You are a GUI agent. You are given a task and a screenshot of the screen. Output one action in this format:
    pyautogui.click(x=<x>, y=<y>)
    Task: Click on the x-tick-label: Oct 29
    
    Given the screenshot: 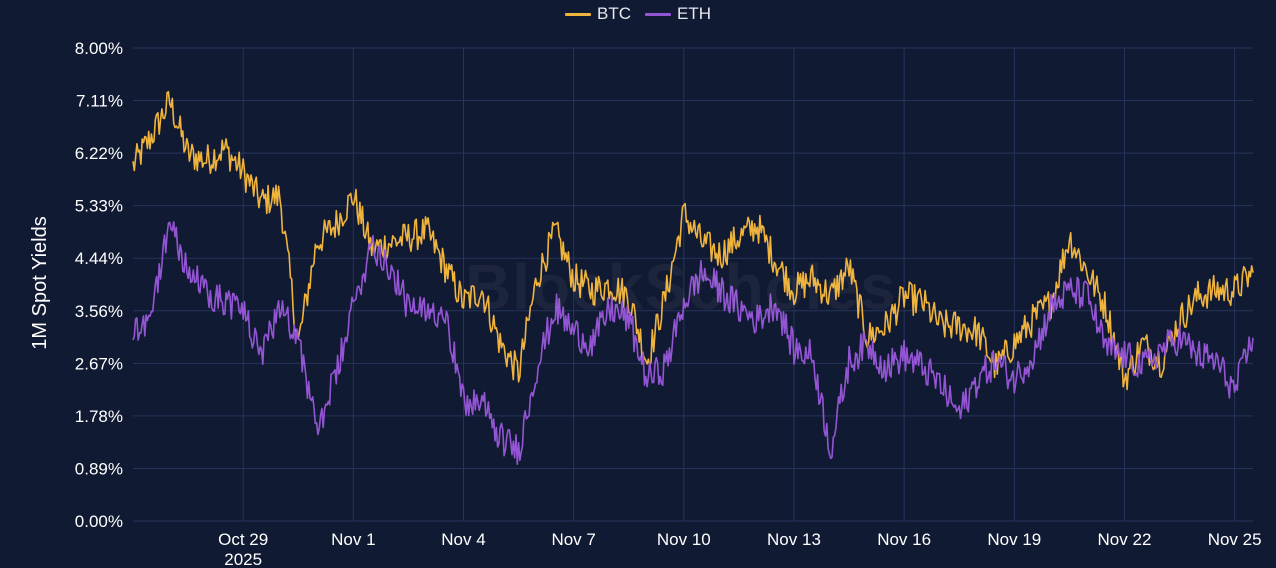 What is the action you would take?
    pyautogui.click(x=243, y=539)
    